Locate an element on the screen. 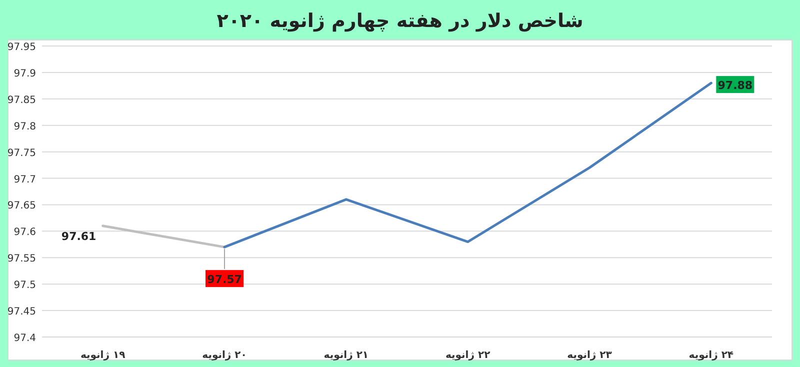 This screenshot has height=367, width=800. x-tick-label: ۲۰ ژانویه is located at coordinates (224, 355).